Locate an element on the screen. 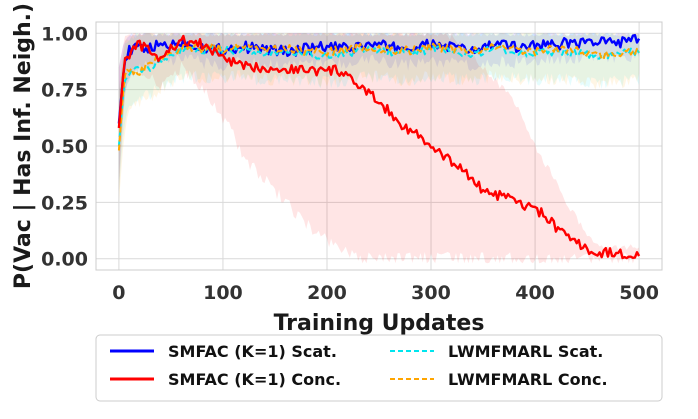 The width and height of the screenshot is (698, 419). y-tick-label-0.50: 0.50 is located at coordinates (64, 147).